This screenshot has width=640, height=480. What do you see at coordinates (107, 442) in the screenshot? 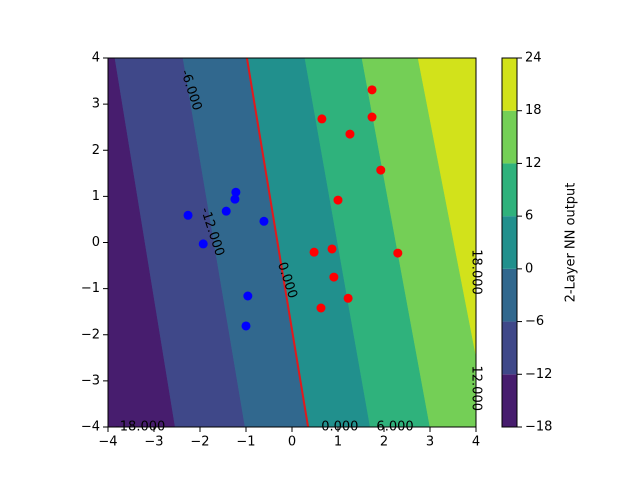
I see `x-tick-label: −4` at bounding box center [107, 442].